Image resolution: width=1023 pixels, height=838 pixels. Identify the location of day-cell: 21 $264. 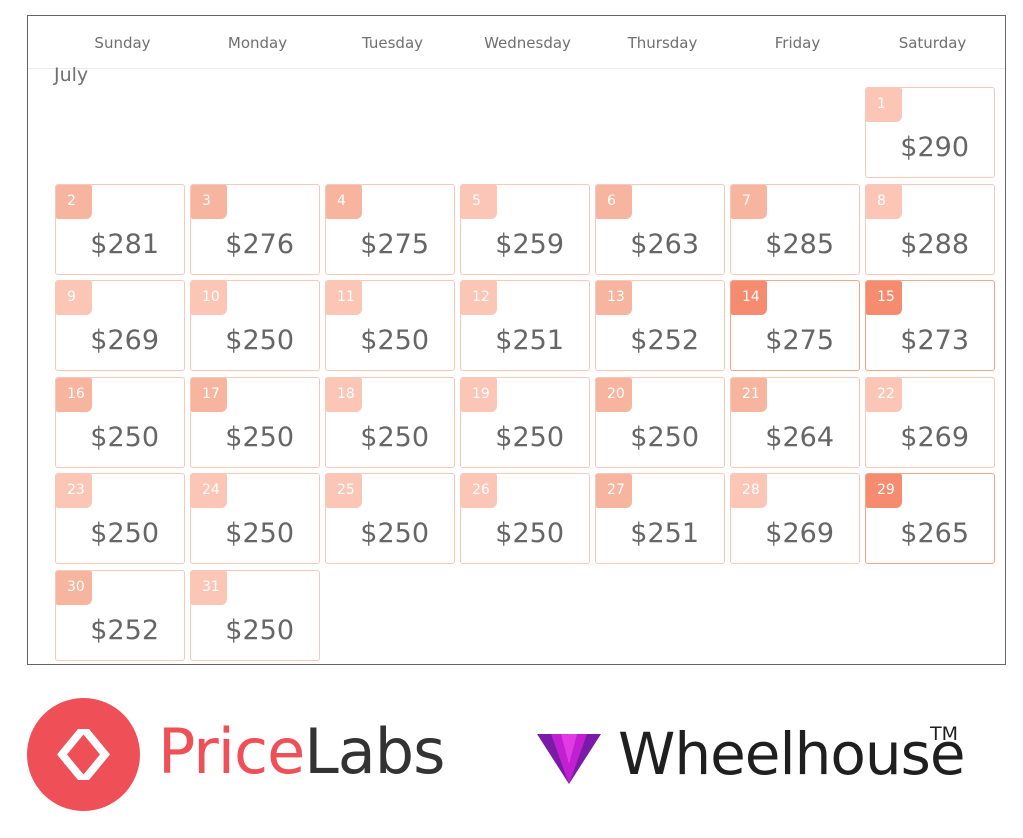
(795, 422).